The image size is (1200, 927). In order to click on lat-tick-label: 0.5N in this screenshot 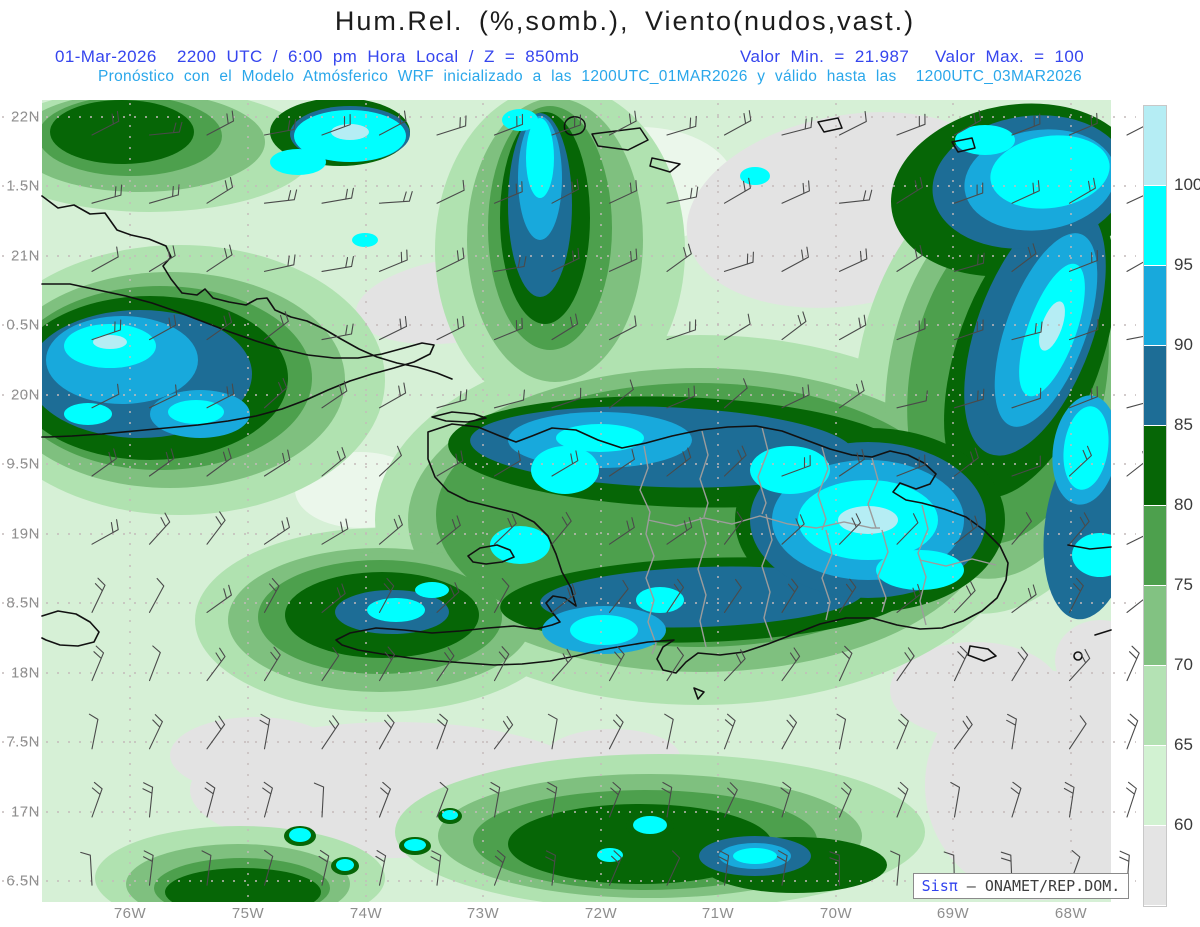, I will do `click(23, 325)`.